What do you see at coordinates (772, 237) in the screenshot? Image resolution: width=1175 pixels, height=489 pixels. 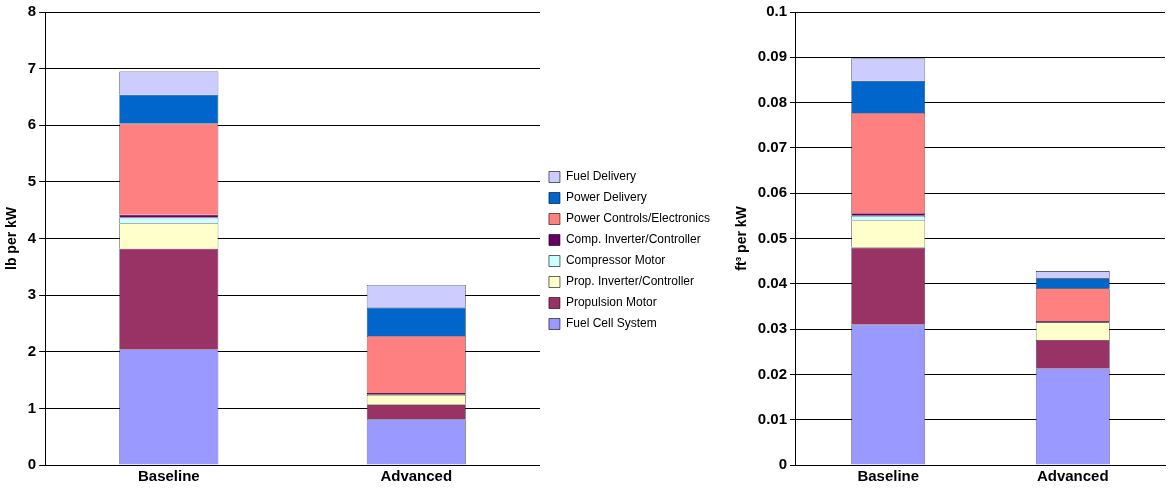 I see `y-tick-label: 0.05` at bounding box center [772, 237].